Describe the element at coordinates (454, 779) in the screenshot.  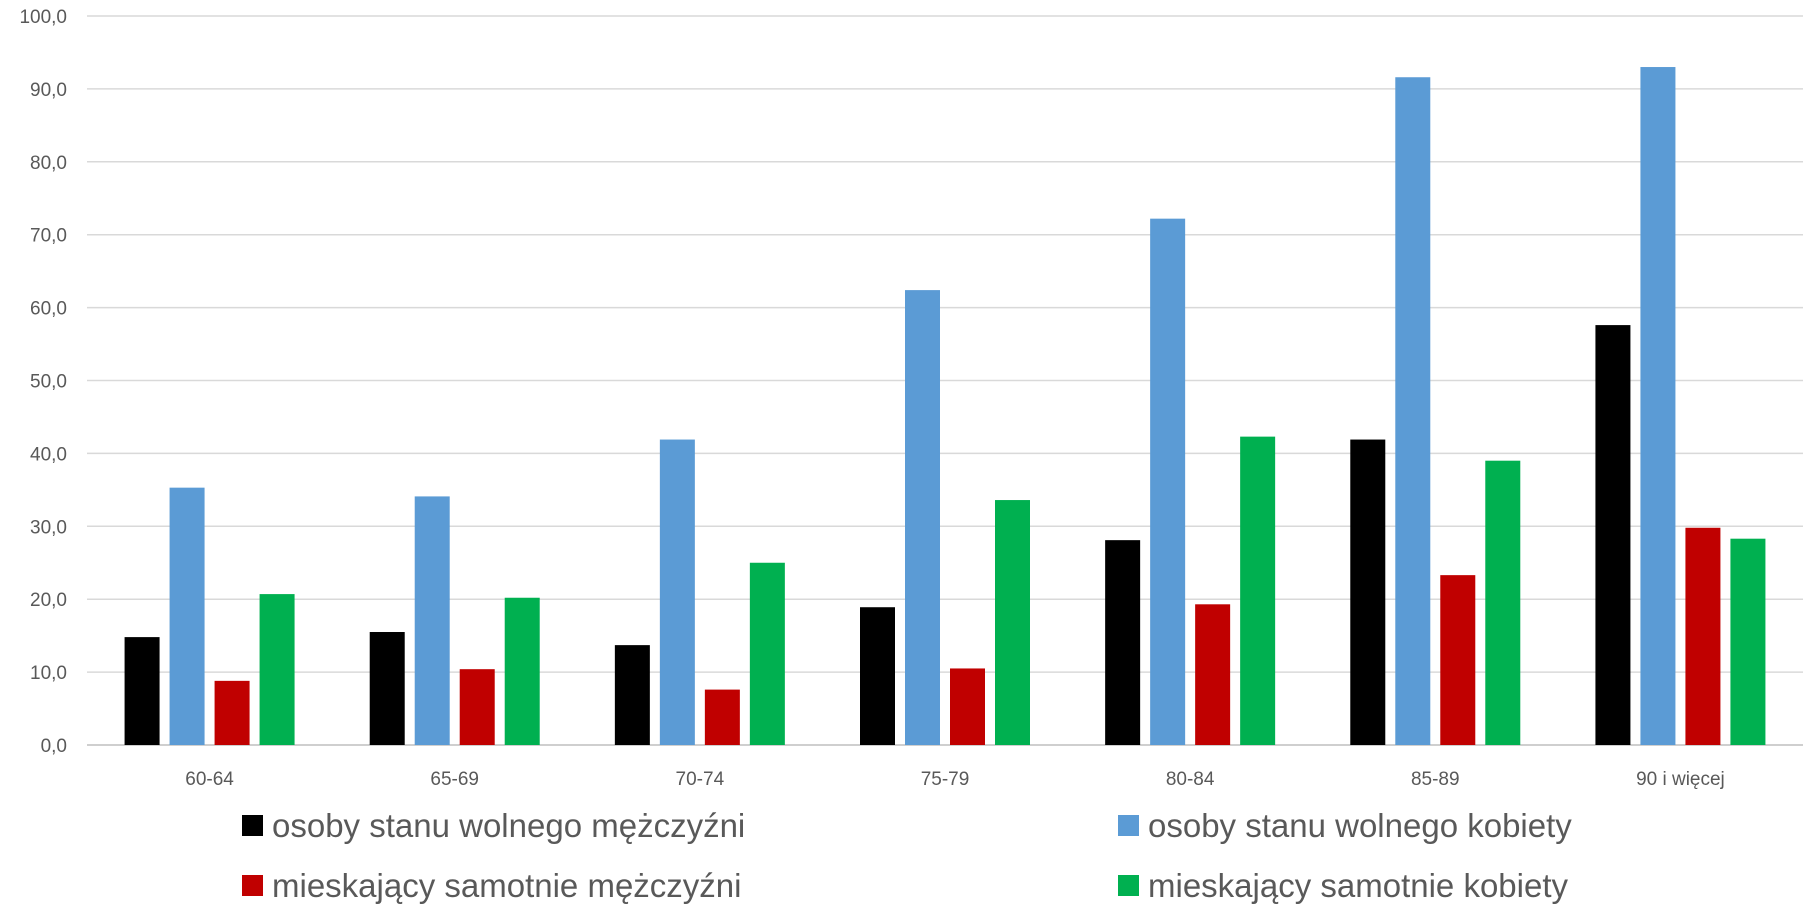
I see `x-tick-label: 65-69` at that location.